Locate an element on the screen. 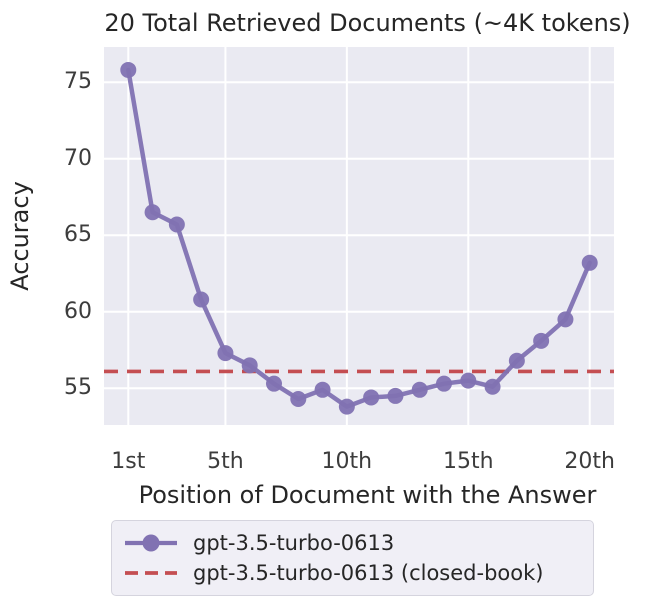 The height and width of the screenshot is (615, 655). x-tick-label: 15th is located at coordinates (468, 461).